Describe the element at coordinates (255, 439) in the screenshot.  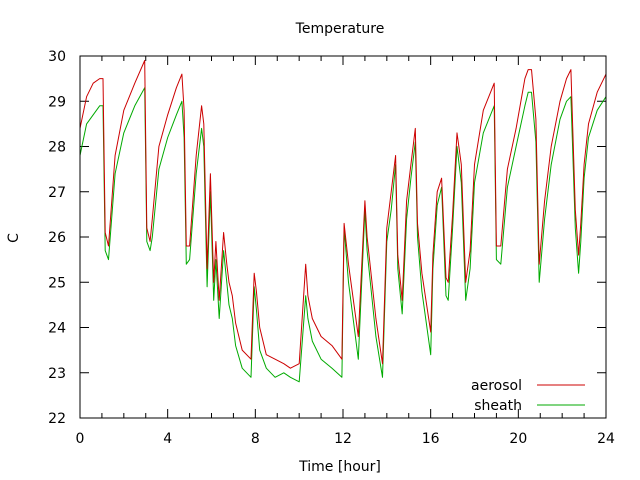
I see `x-tick-label: 8` at that location.